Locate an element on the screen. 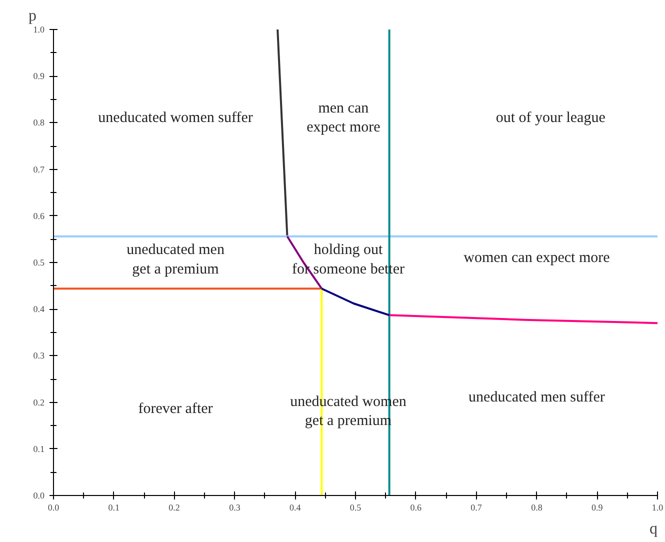  x-tick-label: 0.4 is located at coordinates (295, 507).